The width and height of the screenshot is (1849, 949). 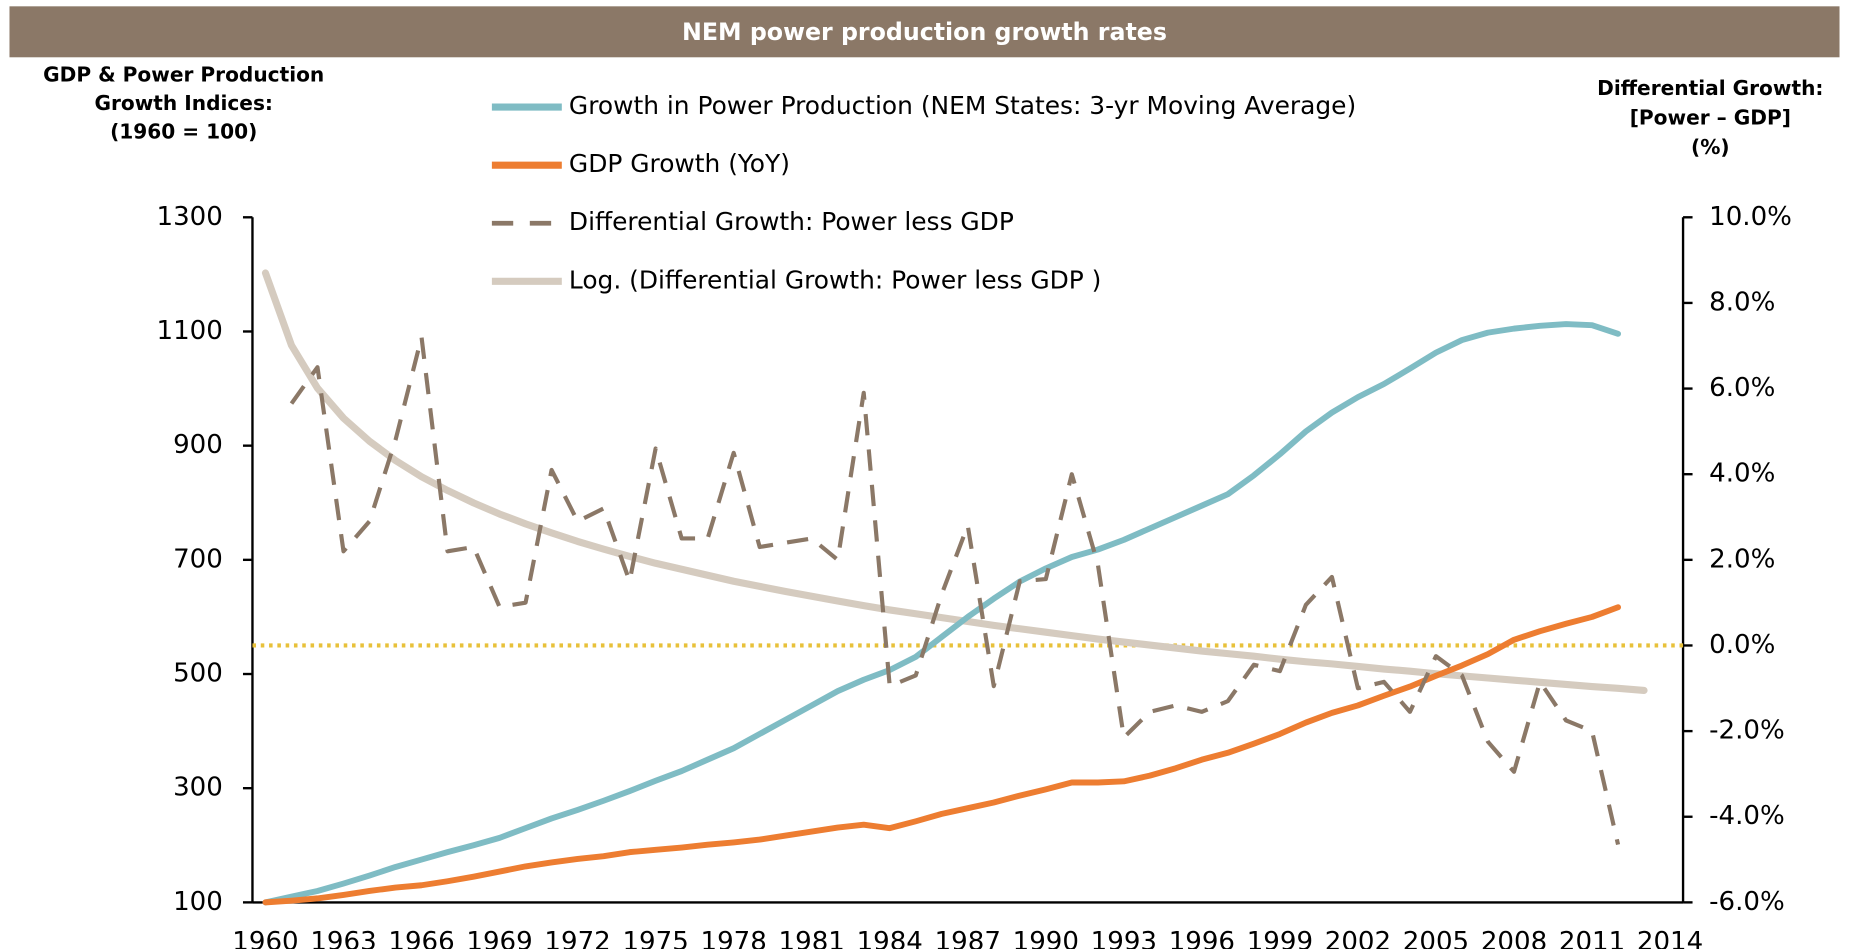 What do you see at coordinates (1742, 559) in the screenshot?
I see `y2-tick-label: 2.0%` at bounding box center [1742, 559].